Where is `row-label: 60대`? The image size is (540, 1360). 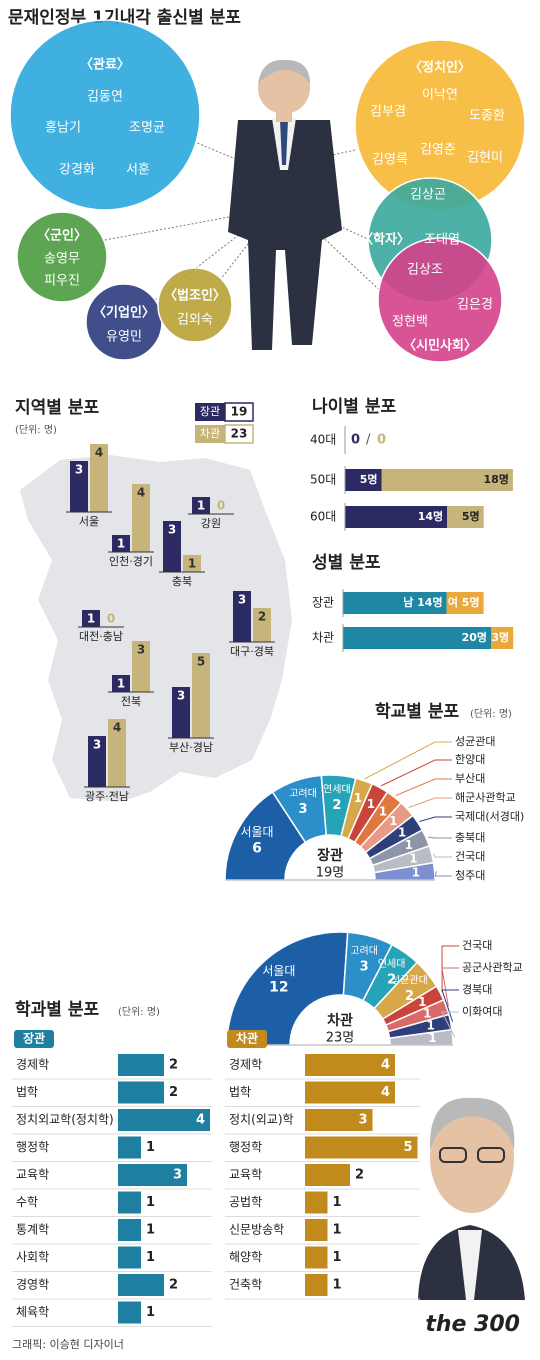 row-label: 60대 is located at coordinates (323, 517).